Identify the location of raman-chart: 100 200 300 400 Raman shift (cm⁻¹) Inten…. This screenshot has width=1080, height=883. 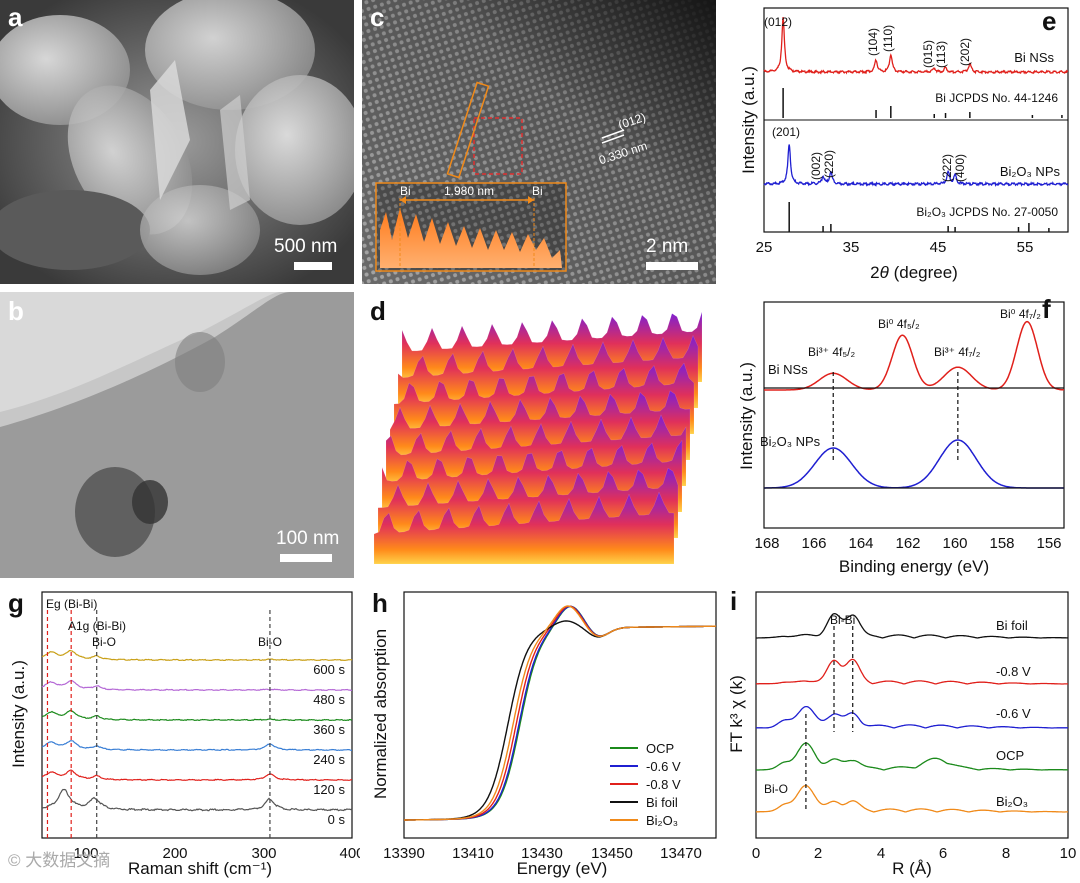
(187, 734).